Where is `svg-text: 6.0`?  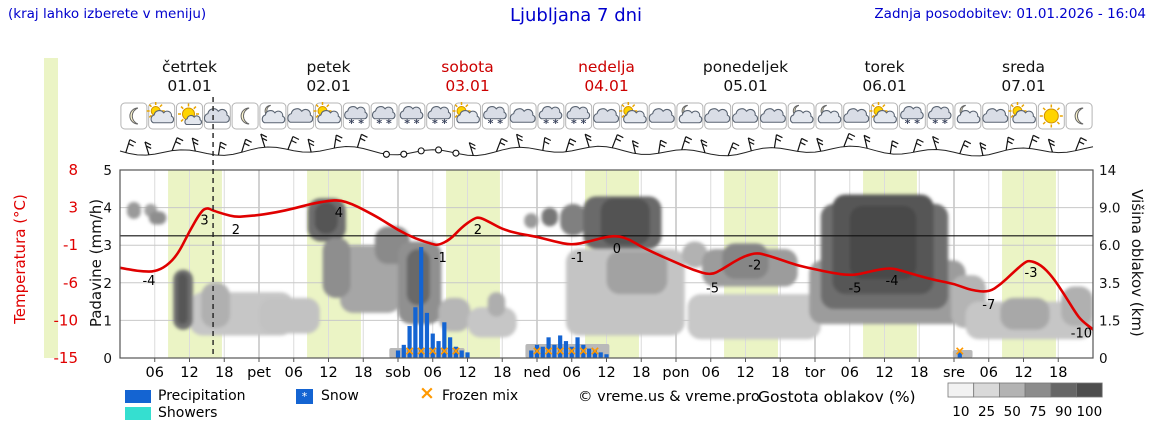 svg-text: 6.0 is located at coordinates (1109, 246).